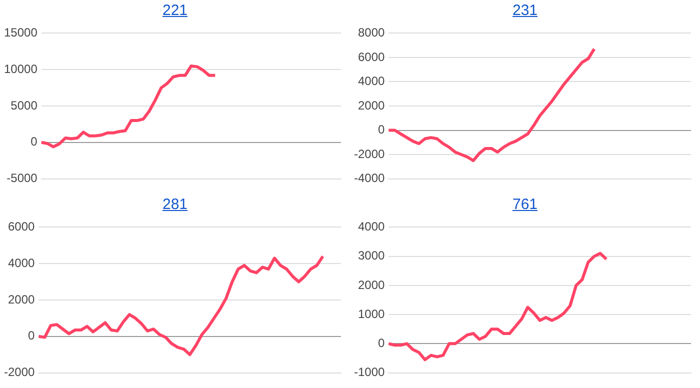 This screenshot has width=700, height=388. Describe the element at coordinates (21, 33) in the screenshot. I see `y-tick-label: 15000` at that location.